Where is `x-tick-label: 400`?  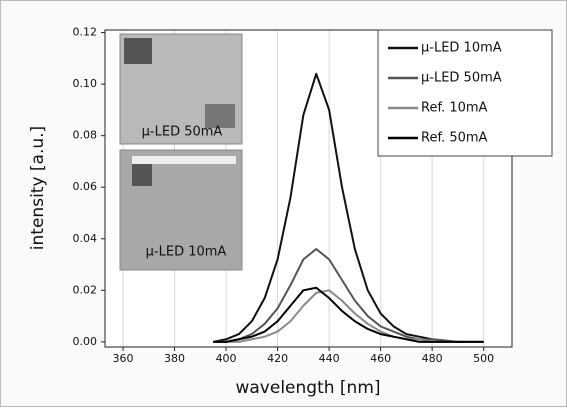 x-tick-label: 400 is located at coordinates (226, 358).